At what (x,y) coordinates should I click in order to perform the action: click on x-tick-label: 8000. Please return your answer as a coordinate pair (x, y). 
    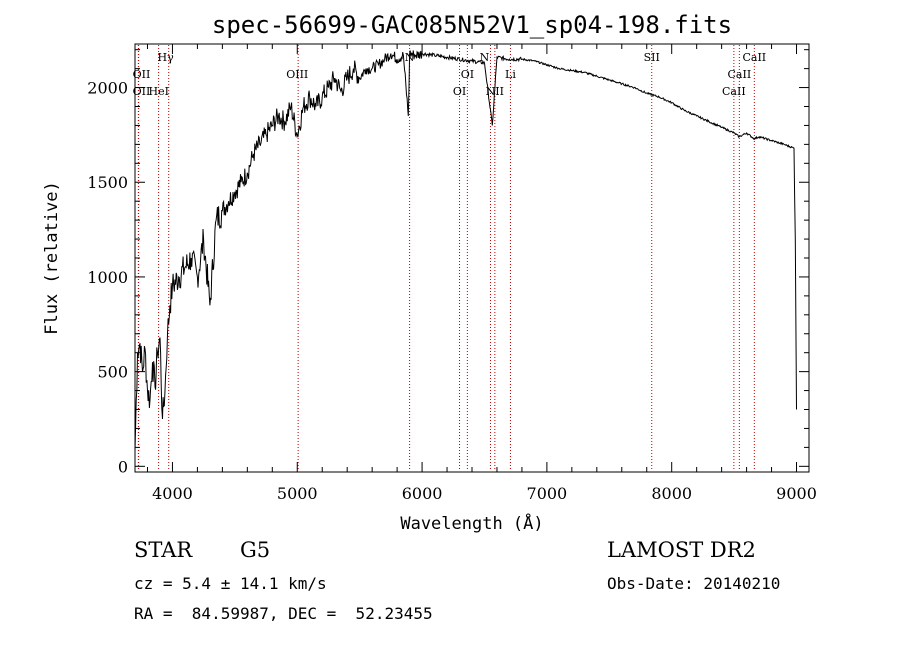
    Looking at the image, I should click on (671, 493).